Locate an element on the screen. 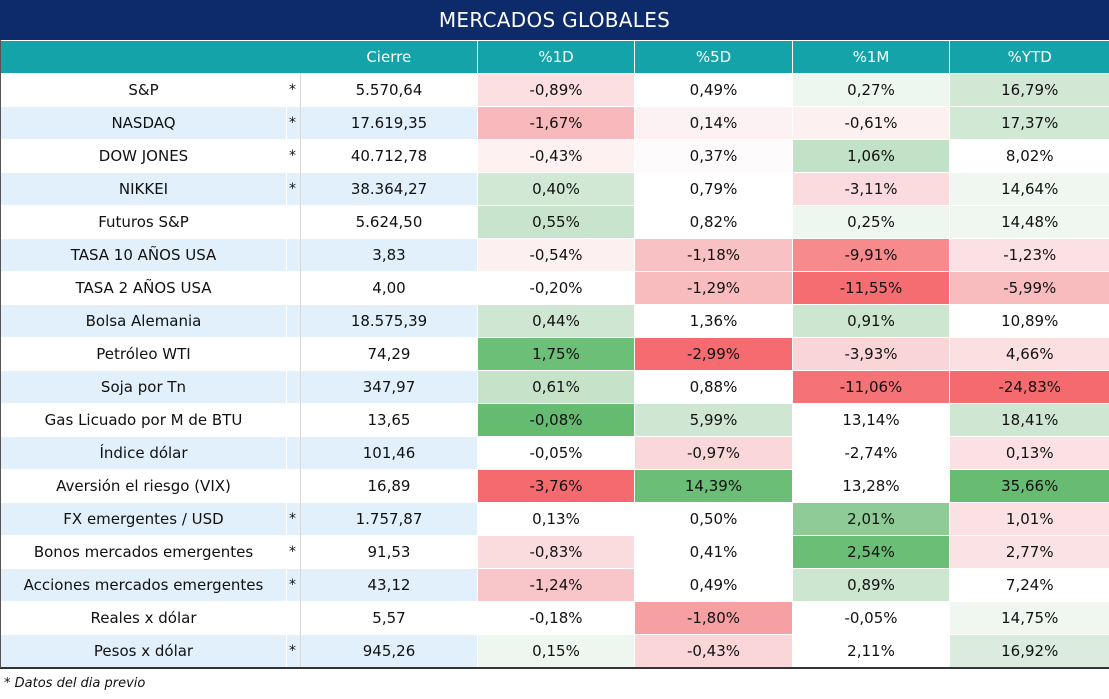  row-ytd-change: 10,89% is located at coordinates (1029, 321).